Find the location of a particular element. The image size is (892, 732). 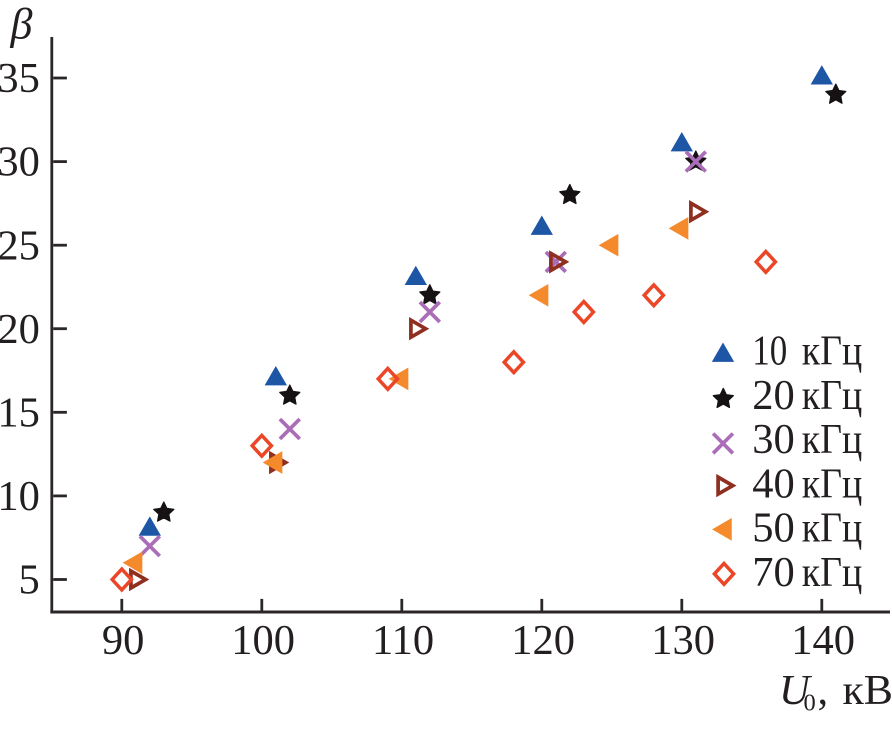

svg-text: 40 is located at coordinates (773, 483).